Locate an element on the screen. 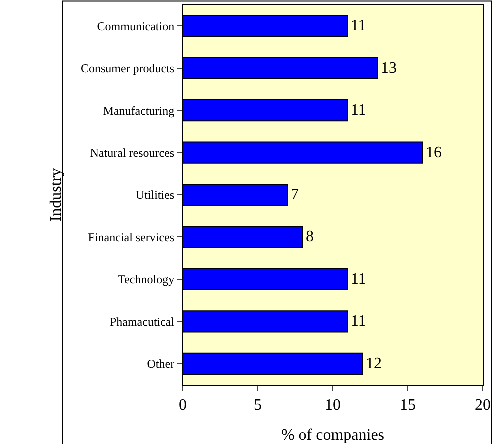  data-label: 12 is located at coordinates (374, 363).